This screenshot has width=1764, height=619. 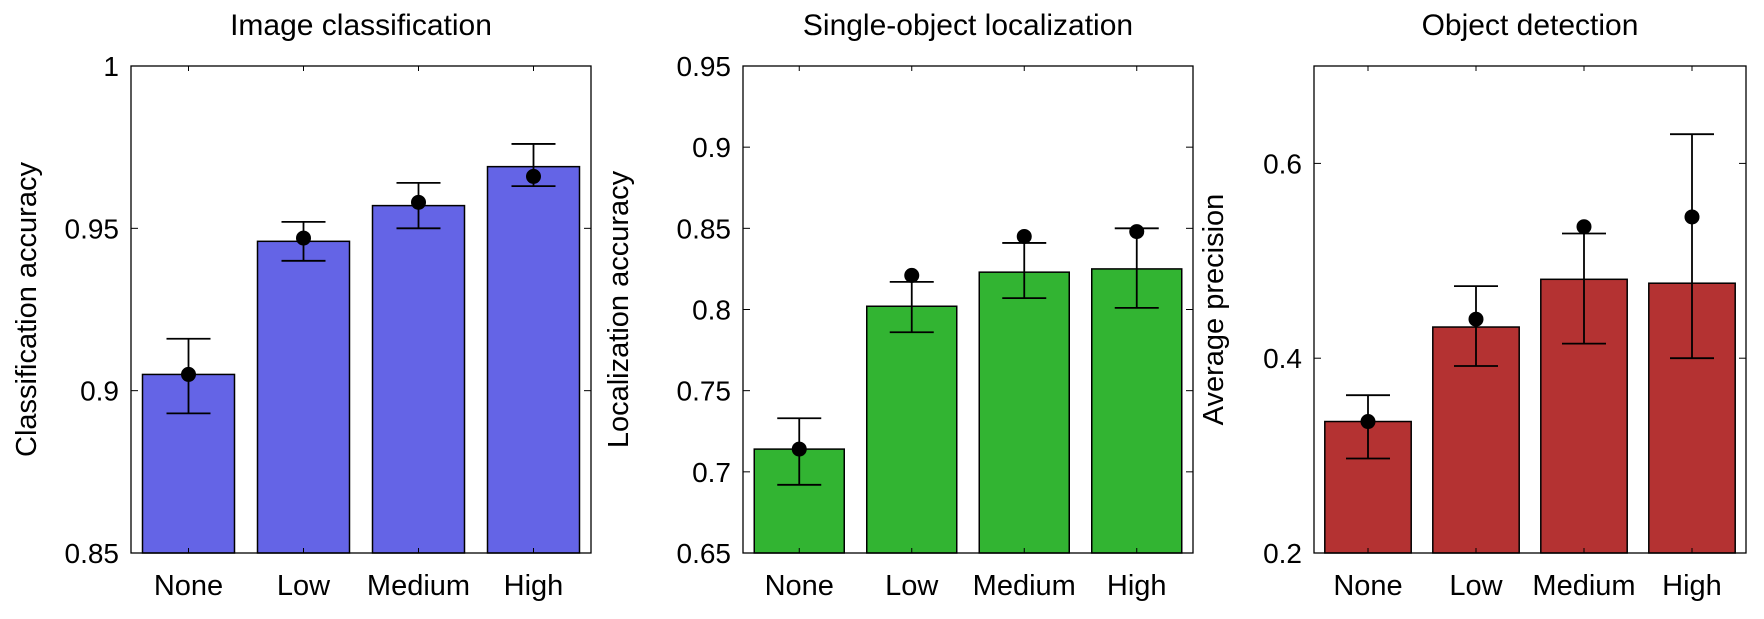 I want to click on detection-point-medium, so click(x=1584, y=227).